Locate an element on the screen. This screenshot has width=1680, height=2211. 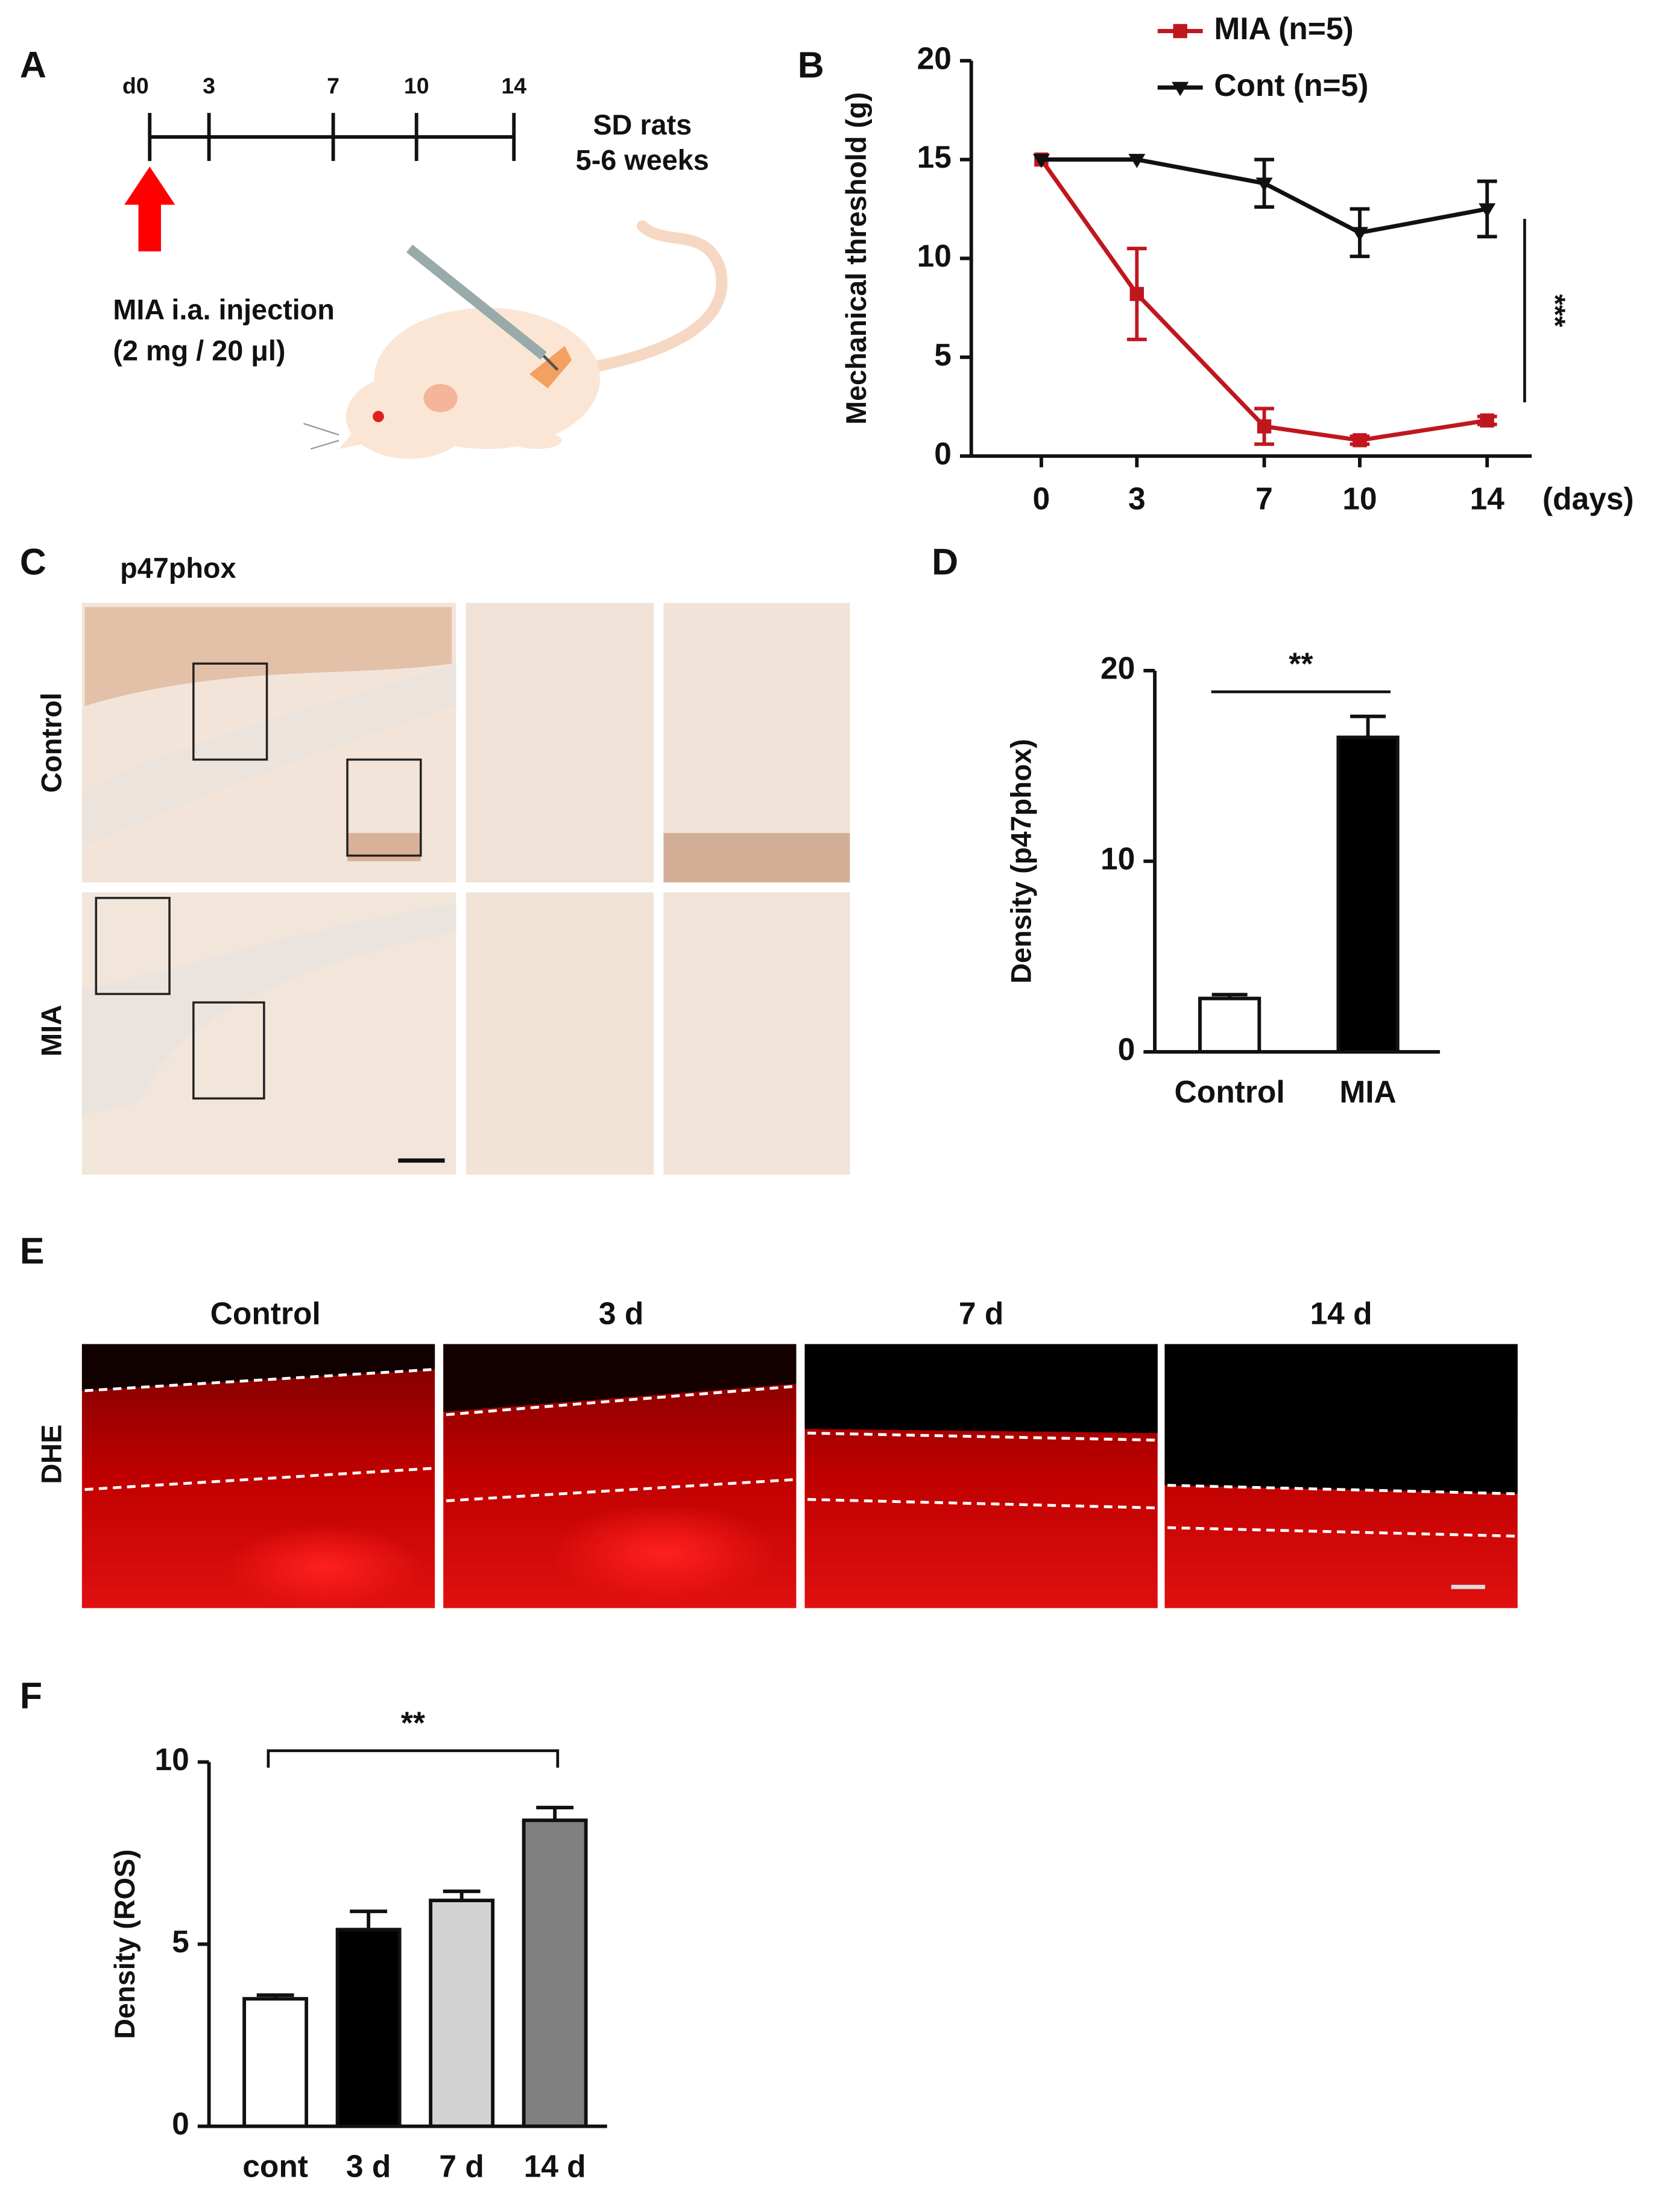
timeline-label: 14 is located at coordinates (513, 85).